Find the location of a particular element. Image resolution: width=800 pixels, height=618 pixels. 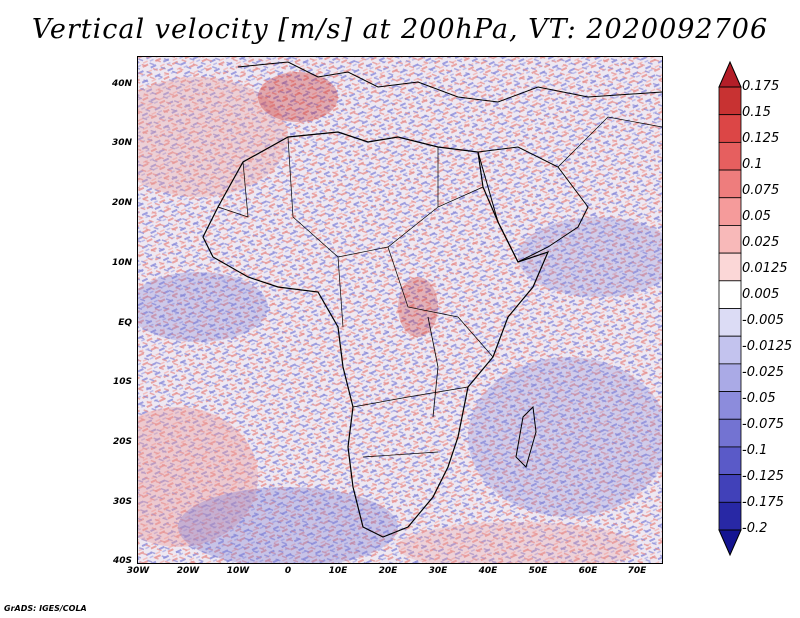

colorbar-label: 0.075 is located at coordinates (761, 190).